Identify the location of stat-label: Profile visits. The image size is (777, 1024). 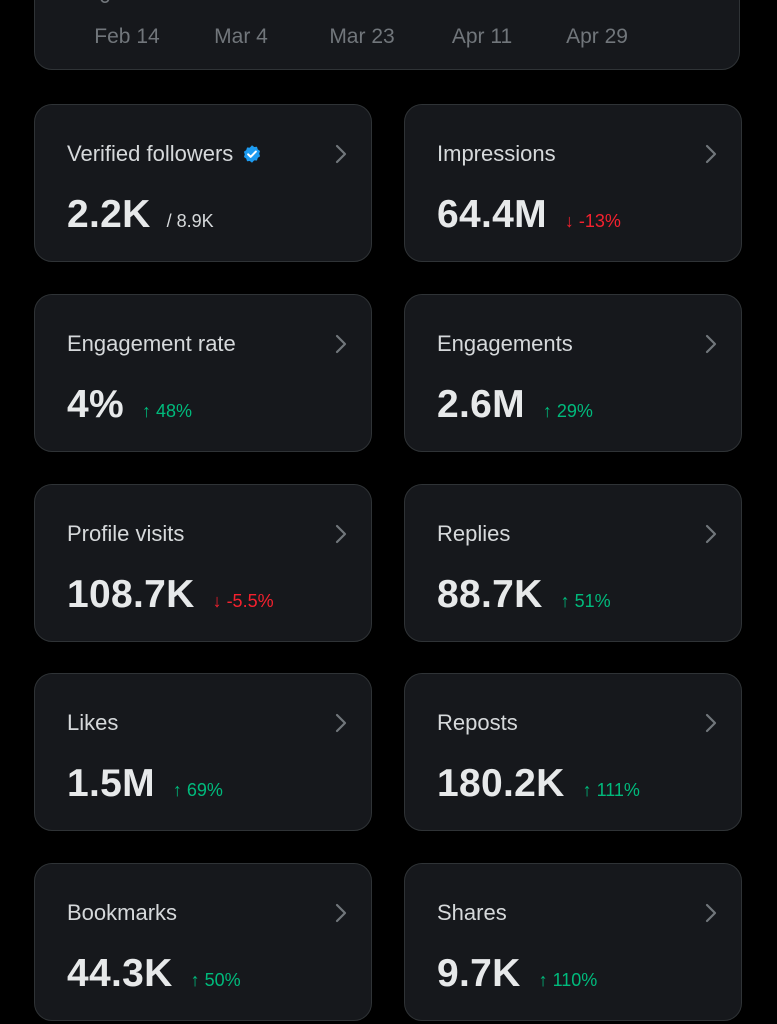
(126, 533).